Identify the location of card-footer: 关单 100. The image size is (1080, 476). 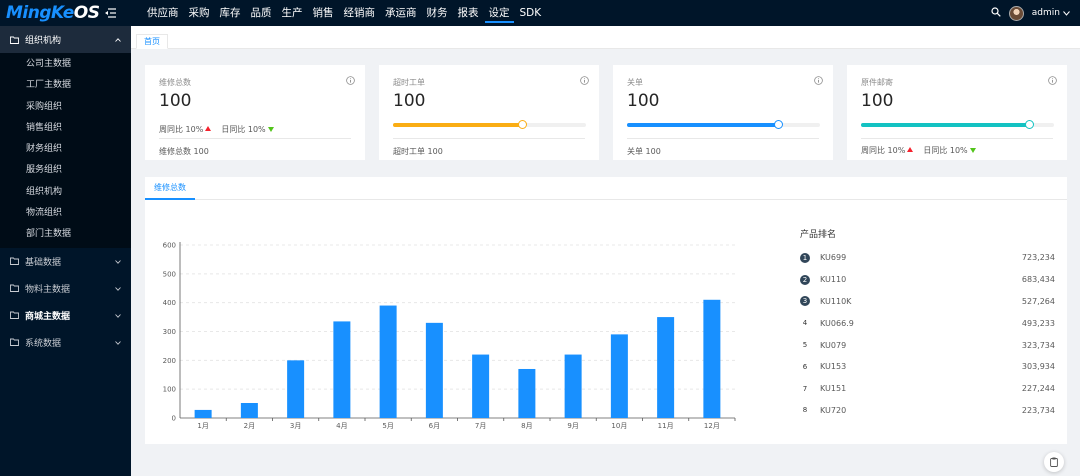
(644, 151).